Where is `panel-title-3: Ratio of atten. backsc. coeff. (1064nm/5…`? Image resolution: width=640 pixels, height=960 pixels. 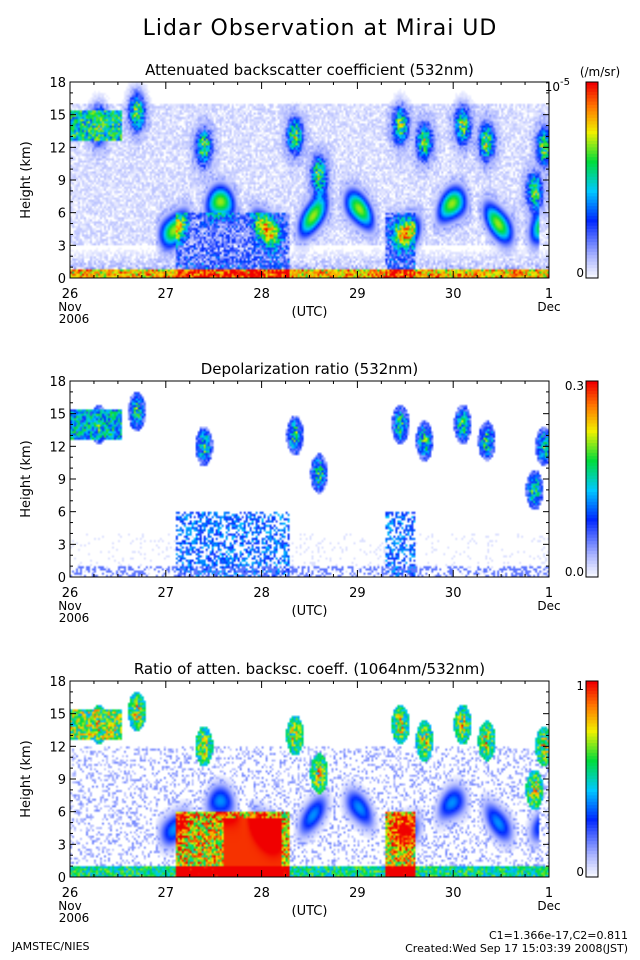
panel-title-3: Ratio of atten. backsc. coeff. (1064nm/5… is located at coordinates (309, 669).